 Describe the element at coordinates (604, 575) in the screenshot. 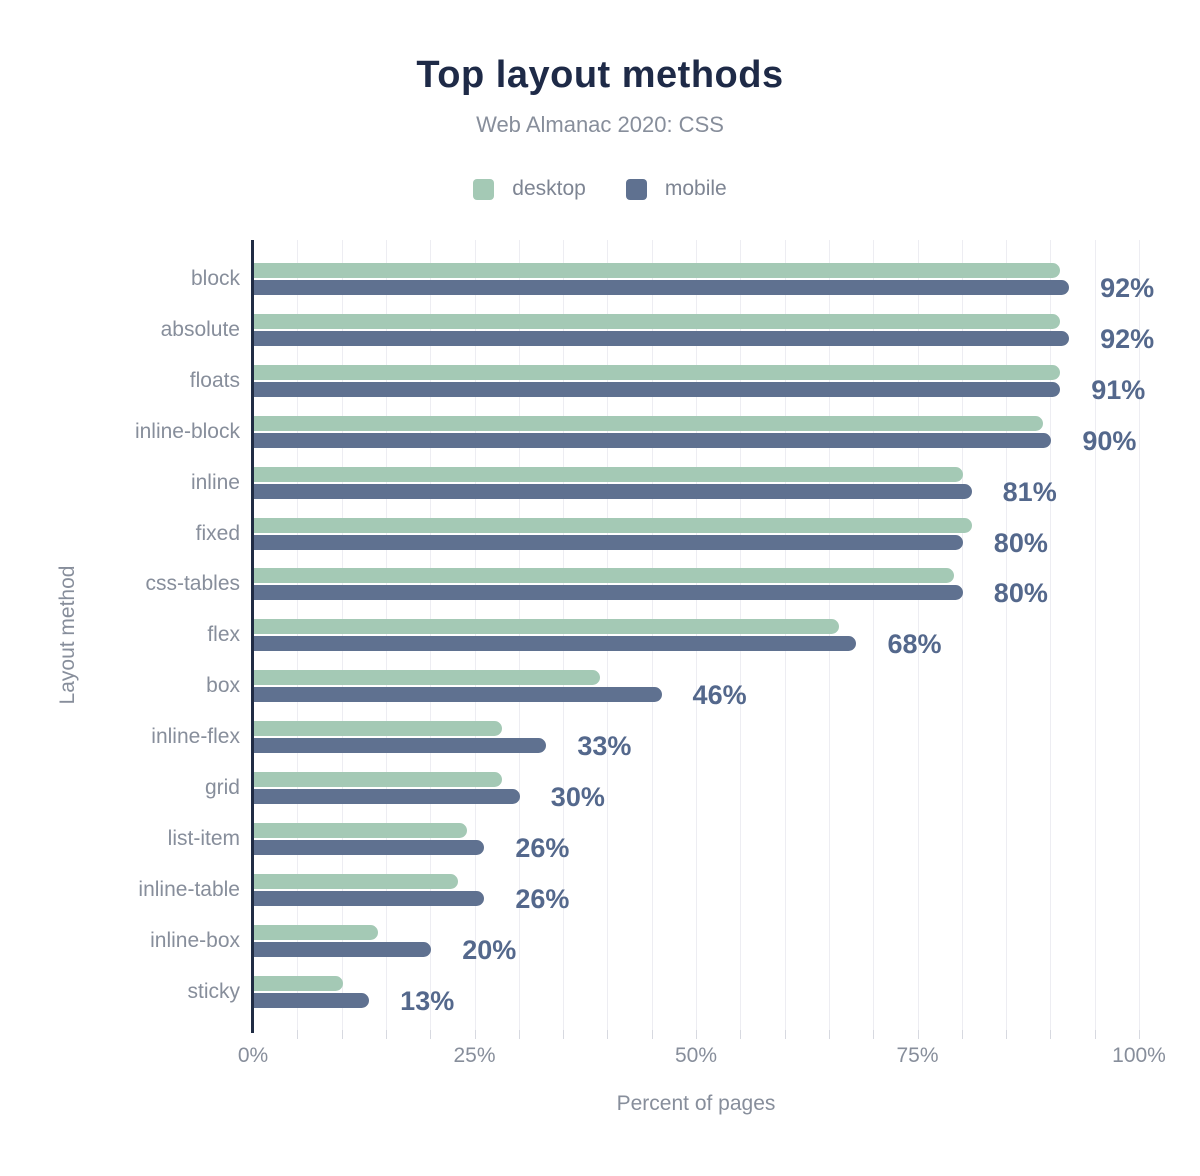

I see `bar-desktop-css-tables` at that location.